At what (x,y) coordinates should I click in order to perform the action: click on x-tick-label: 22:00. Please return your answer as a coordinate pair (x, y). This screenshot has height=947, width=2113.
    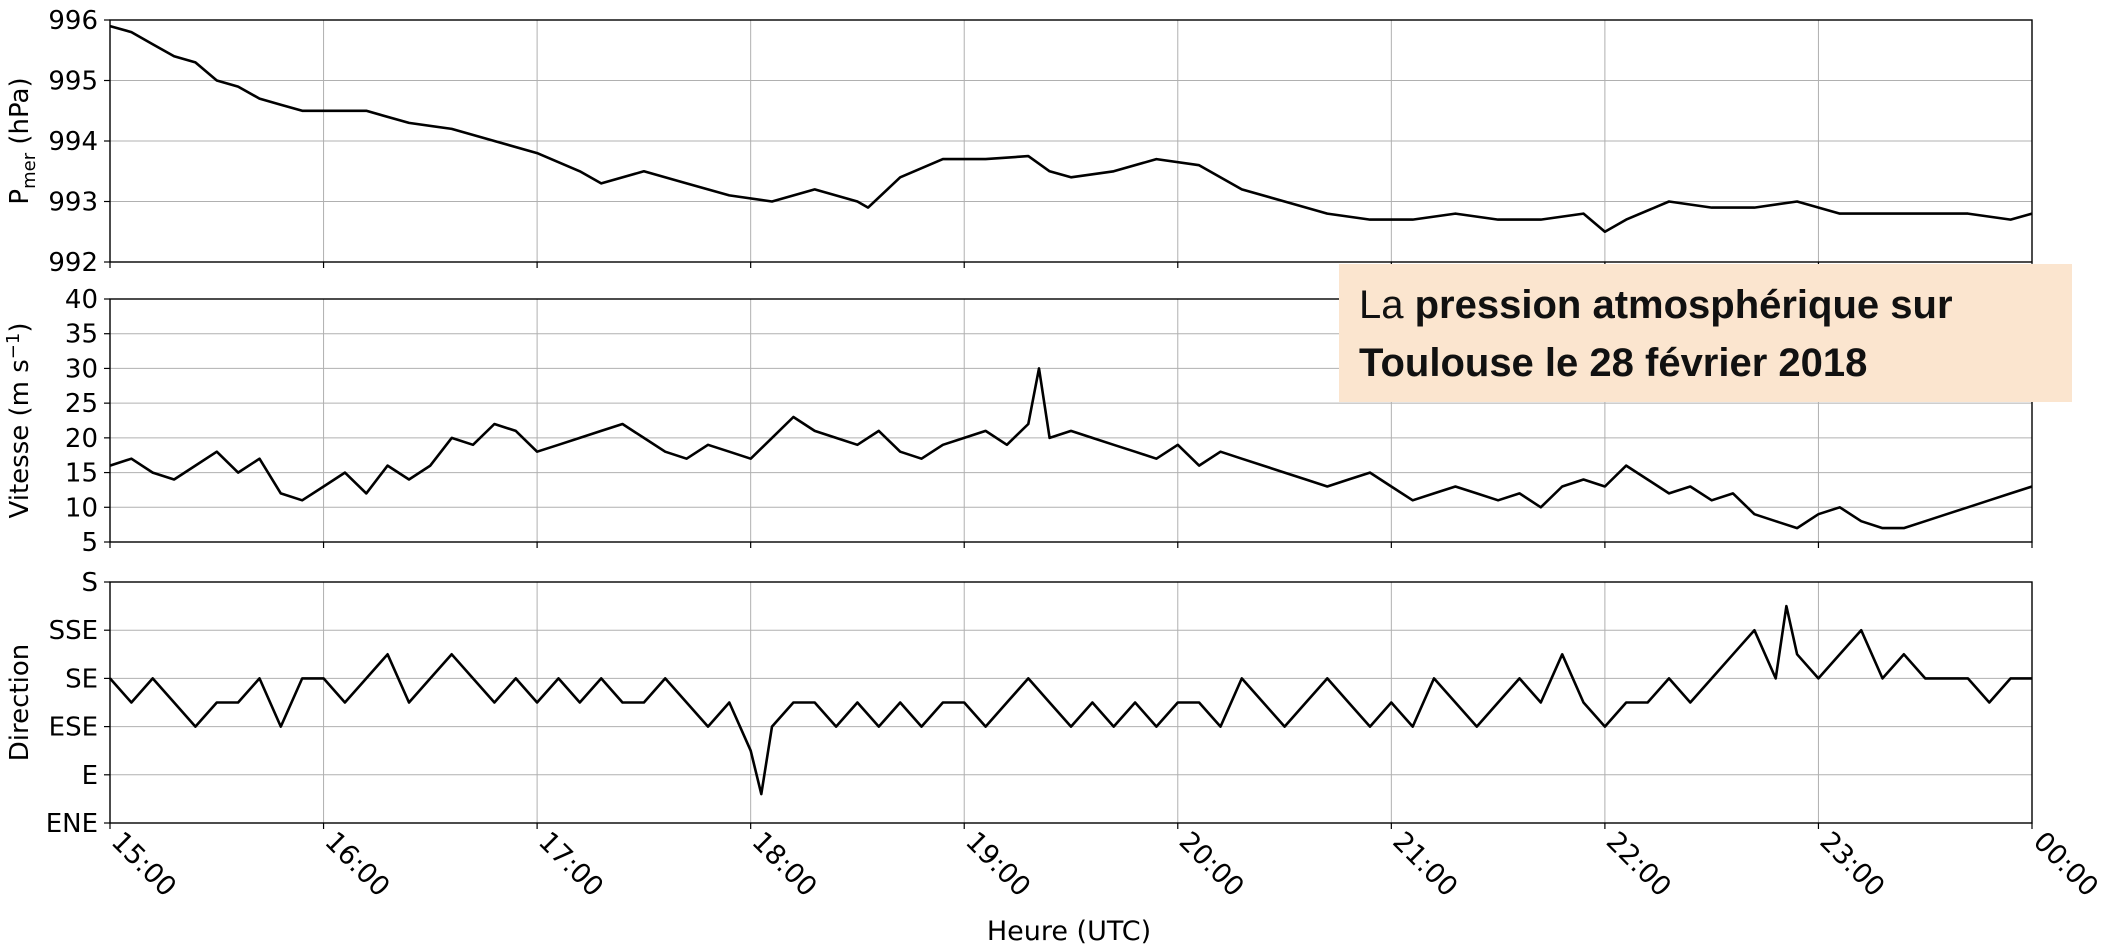
    Looking at the image, I should click on (1638, 864).